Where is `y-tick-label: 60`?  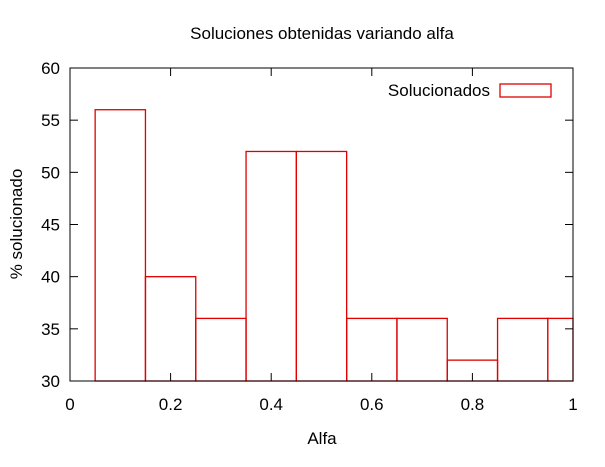 y-tick-label: 60 is located at coordinates (50, 68).